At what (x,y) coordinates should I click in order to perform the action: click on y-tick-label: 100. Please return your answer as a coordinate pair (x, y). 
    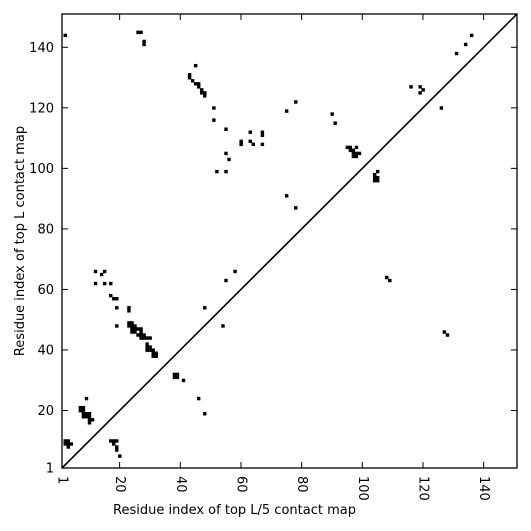
    Looking at the image, I should click on (41, 169).